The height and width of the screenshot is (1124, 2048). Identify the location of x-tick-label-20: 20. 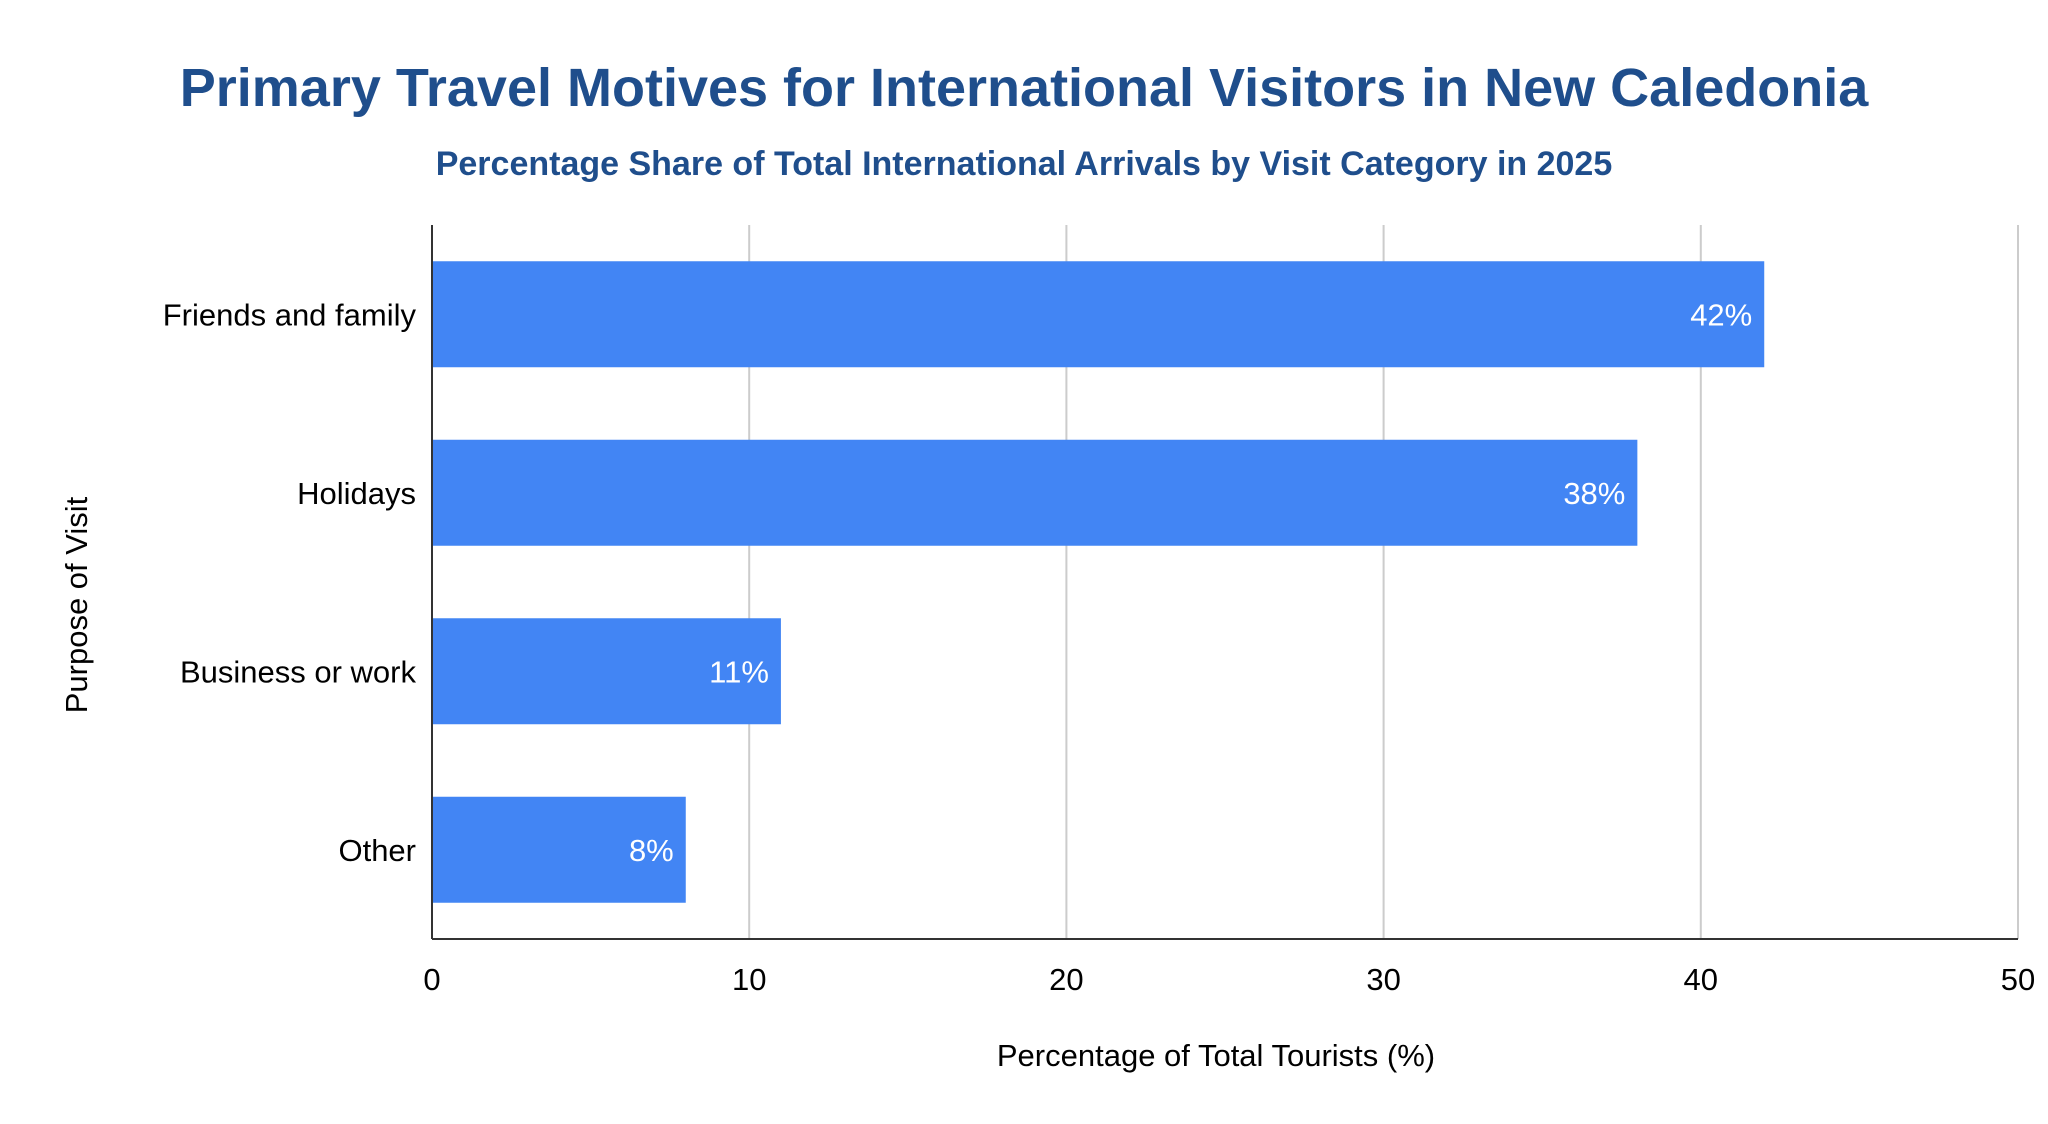
(1066, 979).